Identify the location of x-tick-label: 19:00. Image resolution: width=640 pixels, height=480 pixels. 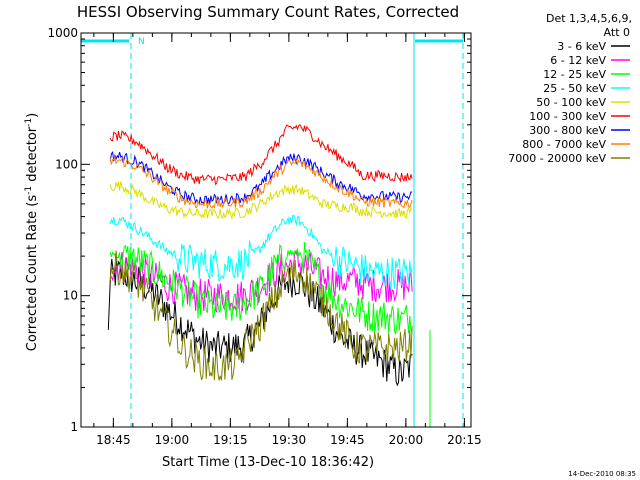
(172, 440).